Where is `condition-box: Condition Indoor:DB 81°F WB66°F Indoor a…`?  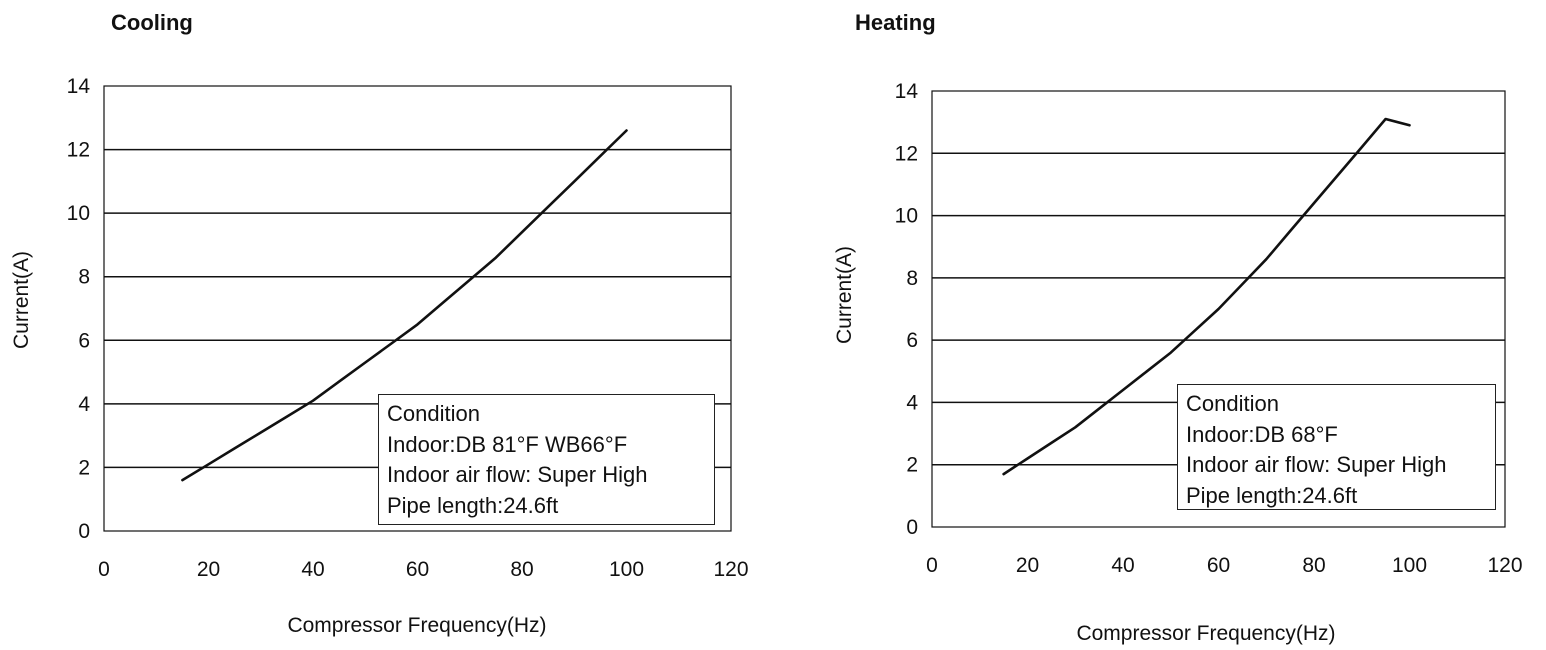 condition-box: Condition Indoor:DB 81°F WB66°F Indoor a… is located at coordinates (546, 459).